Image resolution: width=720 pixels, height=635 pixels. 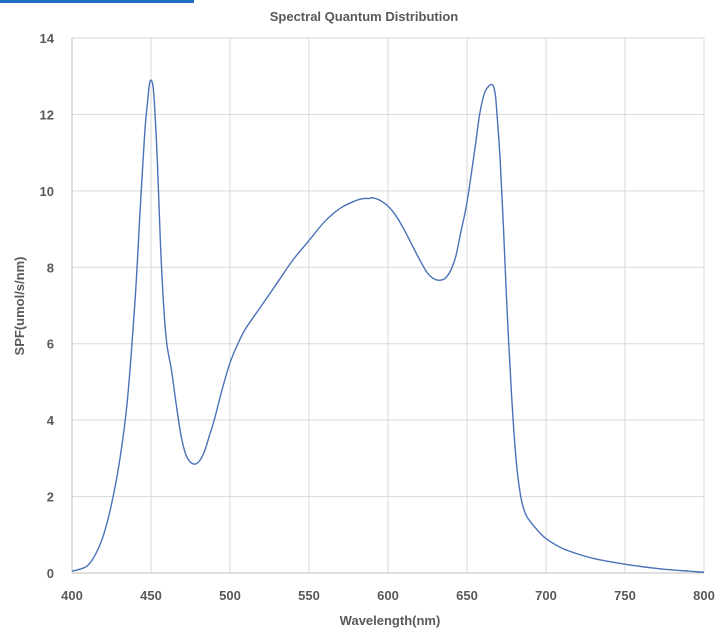 I want to click on y-tick-label: 6, so click(x=50, y=344).